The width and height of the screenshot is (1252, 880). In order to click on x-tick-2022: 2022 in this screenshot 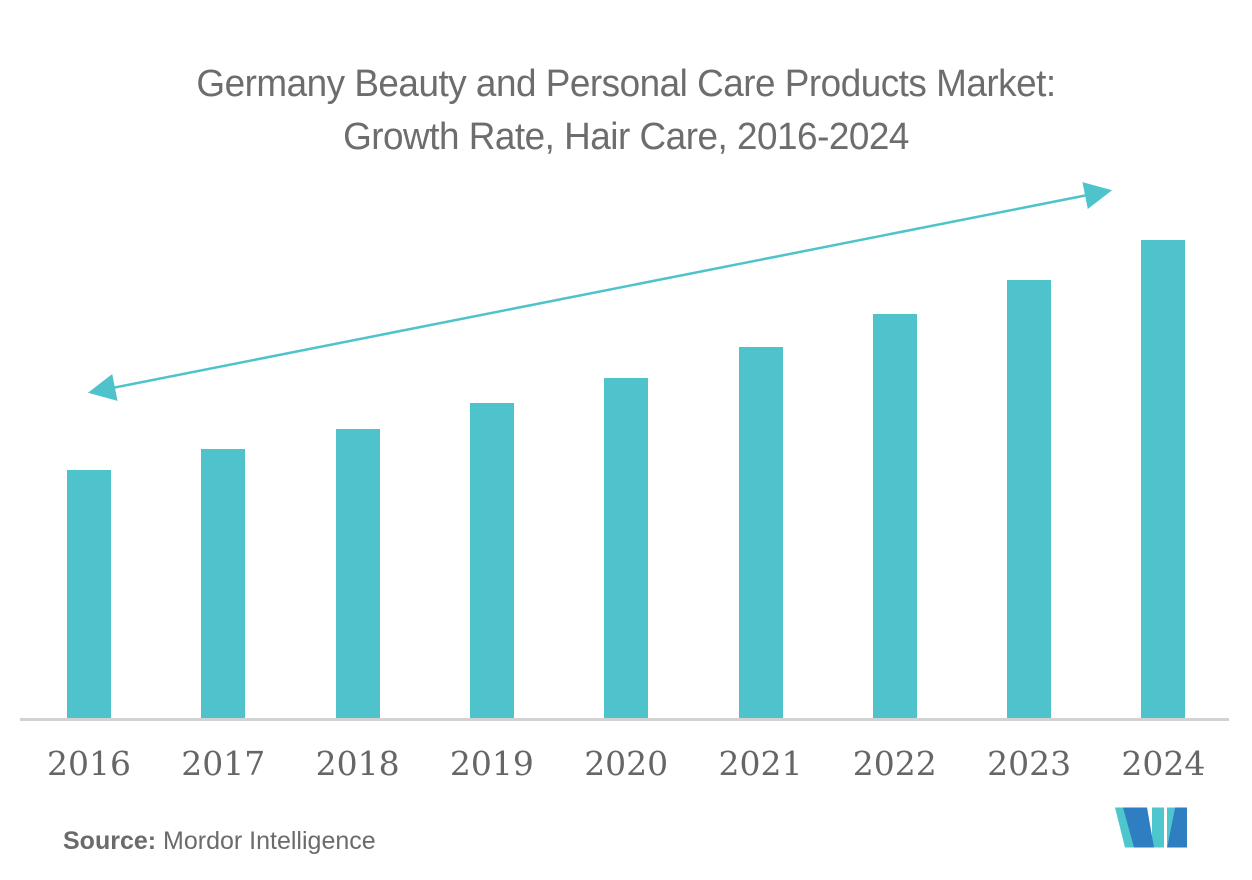, I will do `click(894, 763)`.